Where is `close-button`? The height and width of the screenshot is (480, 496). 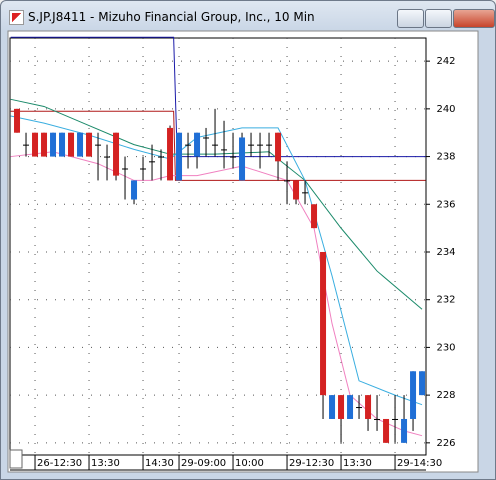 close-button is located at coordinates (474, 18).